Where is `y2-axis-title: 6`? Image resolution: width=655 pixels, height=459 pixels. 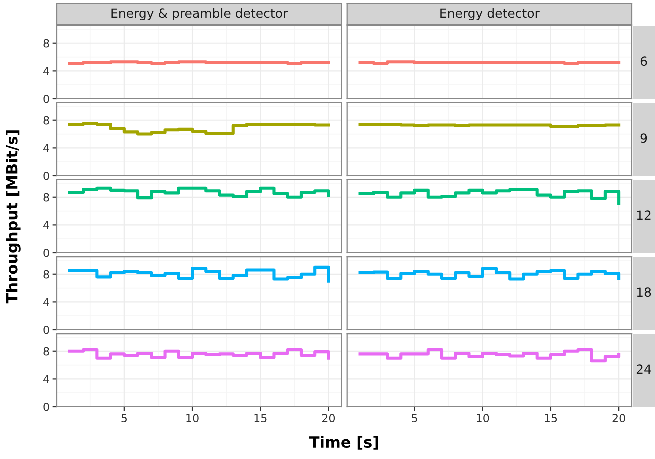 y2-axis-title: 6 is located at coordinates (644, 61).